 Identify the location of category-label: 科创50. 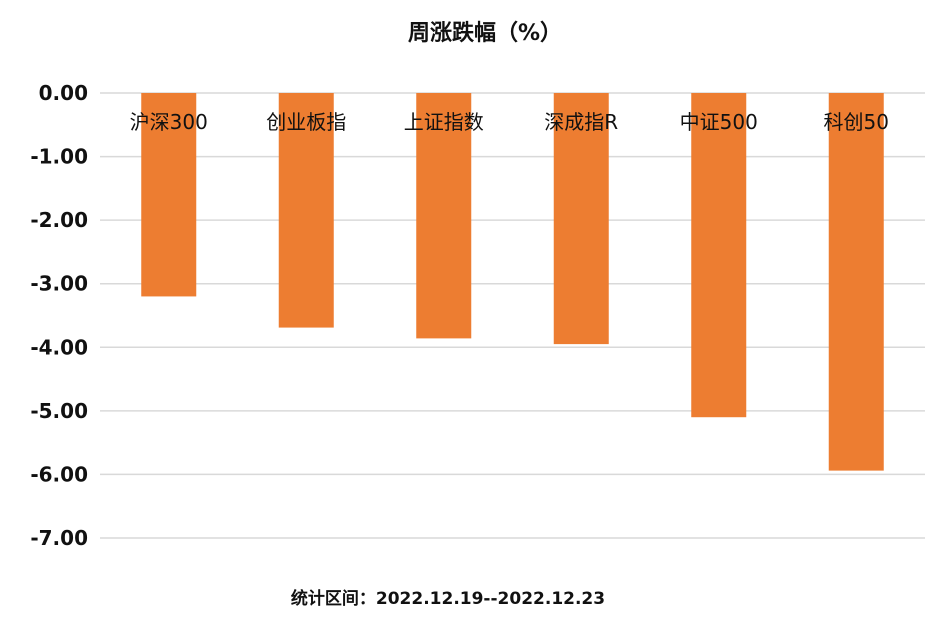
(856, 122).